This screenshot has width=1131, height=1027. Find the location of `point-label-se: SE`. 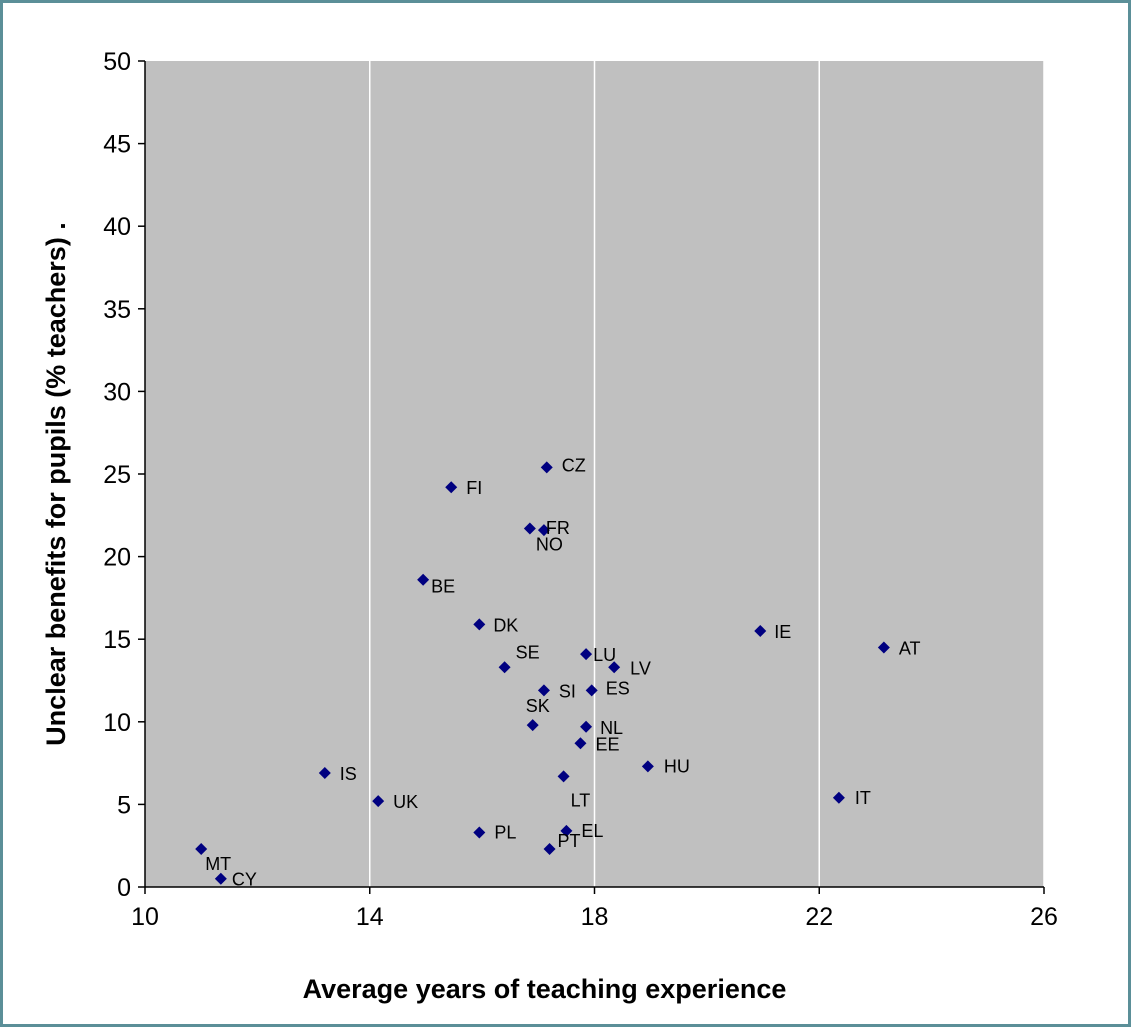

point-label-se: SE is located at coordinates (528, 652).